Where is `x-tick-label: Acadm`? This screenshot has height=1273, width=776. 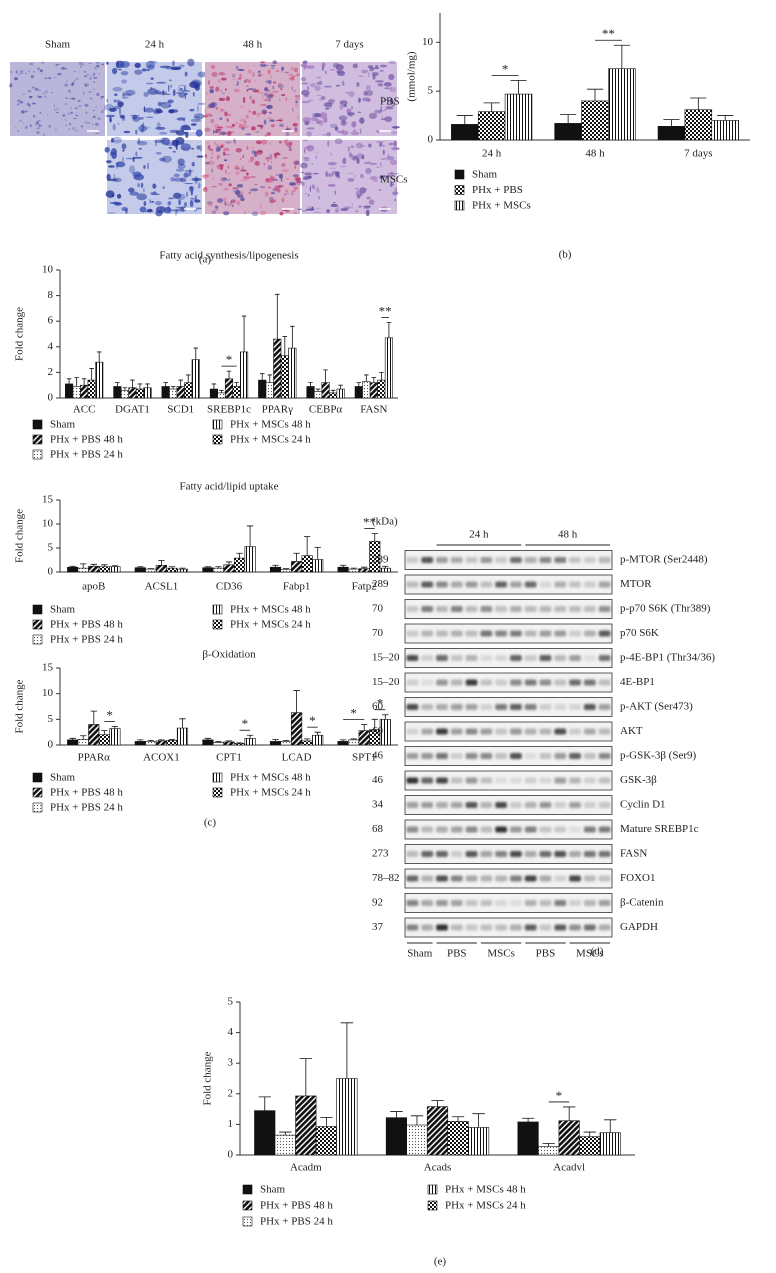 x-tick-label: Acadm is located at coordinates (306, 1168).